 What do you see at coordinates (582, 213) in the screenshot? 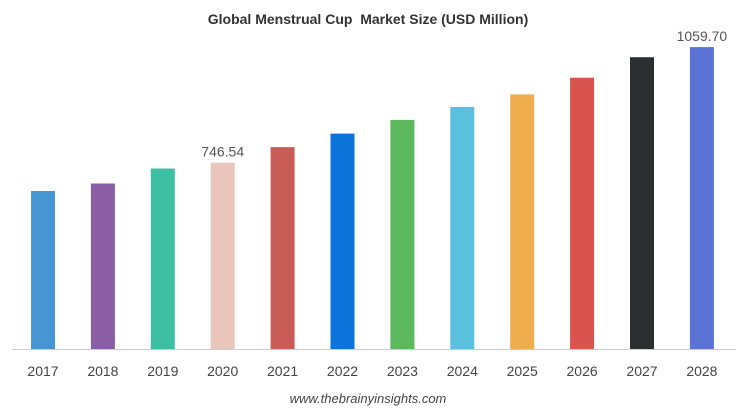
I see `bar-2026` at bounding box center [582, 213].